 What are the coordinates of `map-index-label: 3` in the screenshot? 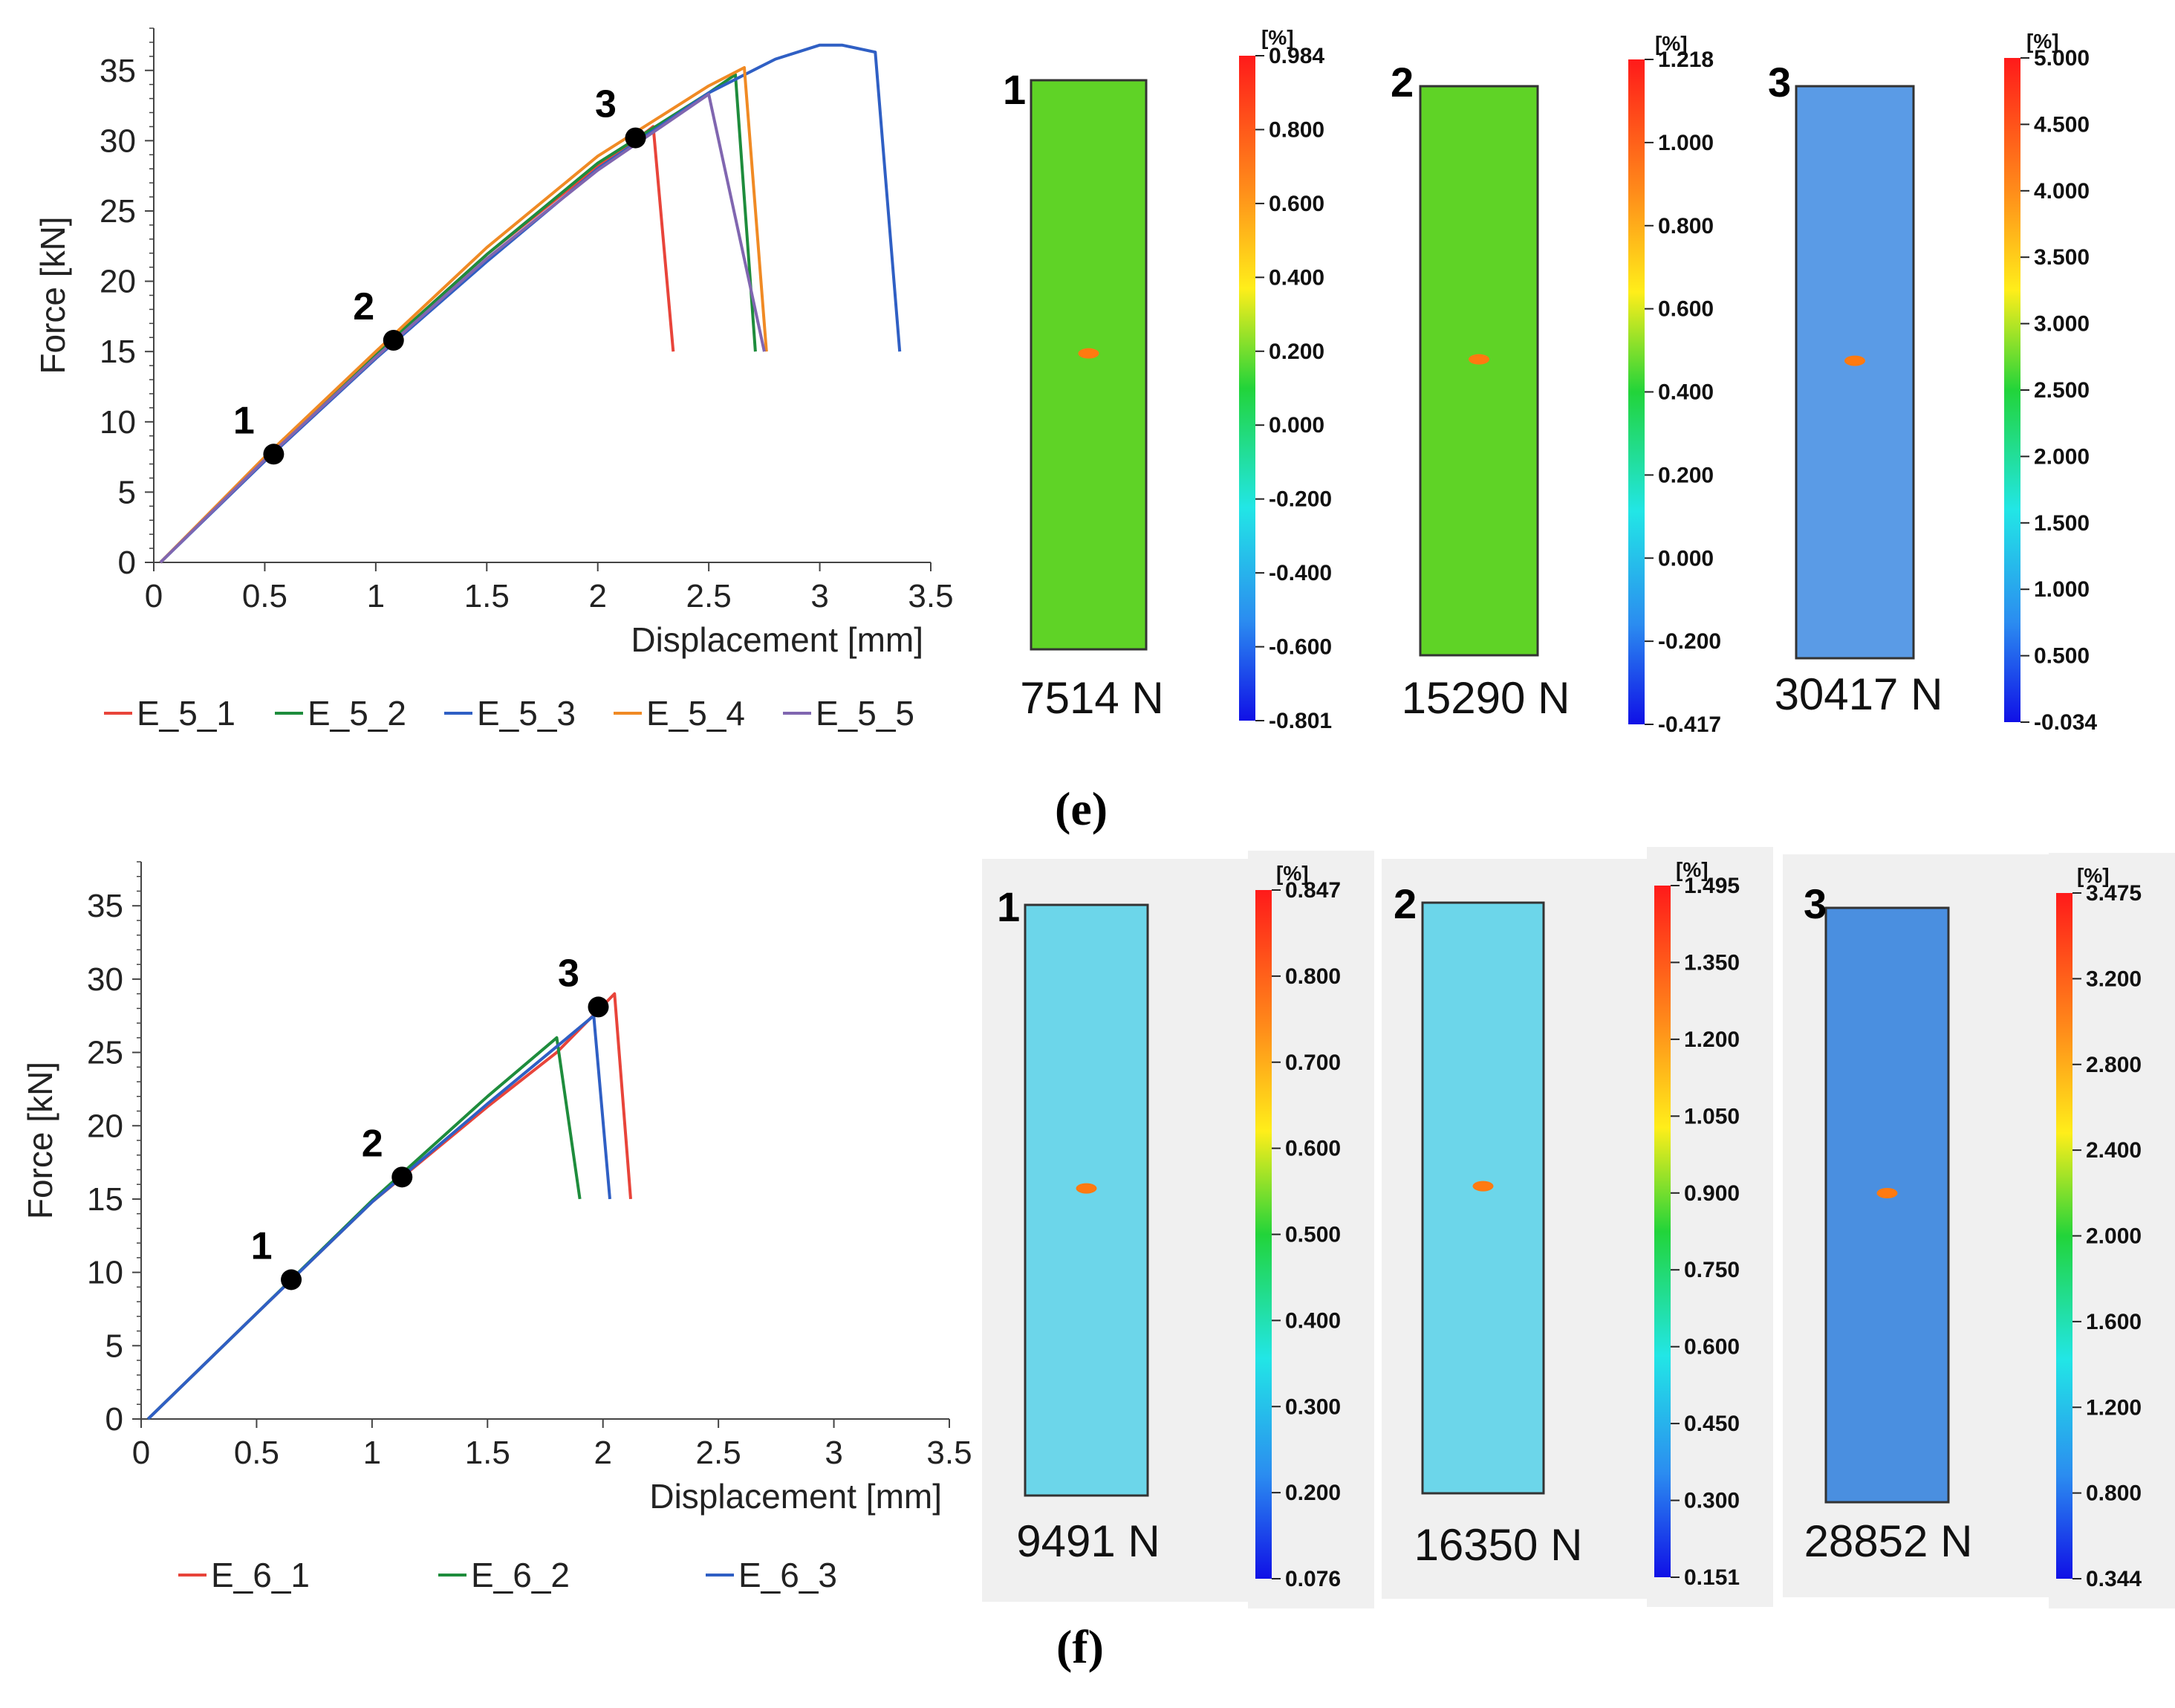 It's located at (1779, 82).